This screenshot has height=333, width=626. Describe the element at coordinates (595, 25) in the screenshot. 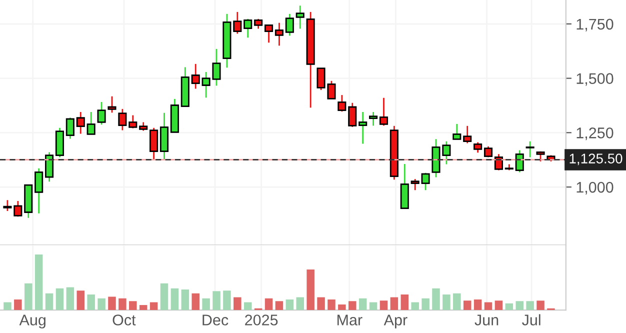

I see `y-tick-label: 1,750` at that location.